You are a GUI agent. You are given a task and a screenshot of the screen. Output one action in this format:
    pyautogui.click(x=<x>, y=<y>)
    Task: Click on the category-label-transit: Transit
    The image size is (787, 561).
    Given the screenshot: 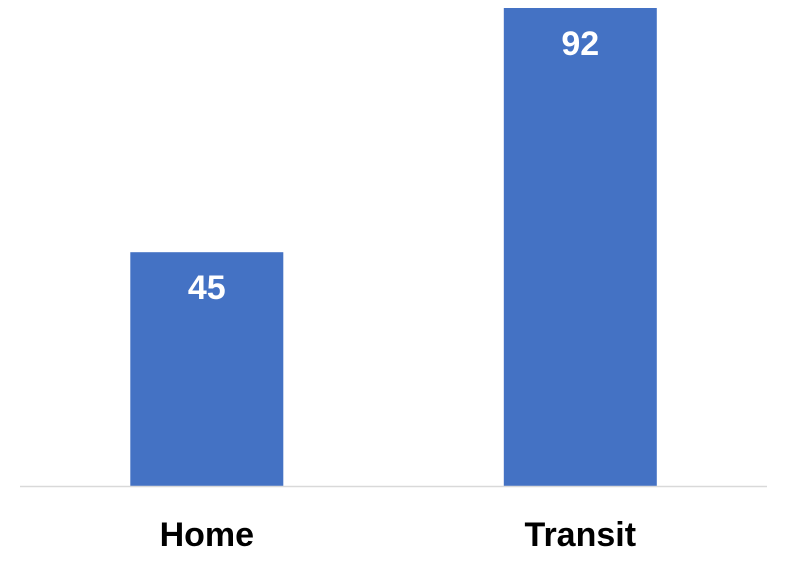 What is the action you would take?
    pyautogui.click(x=580, y=535)
    